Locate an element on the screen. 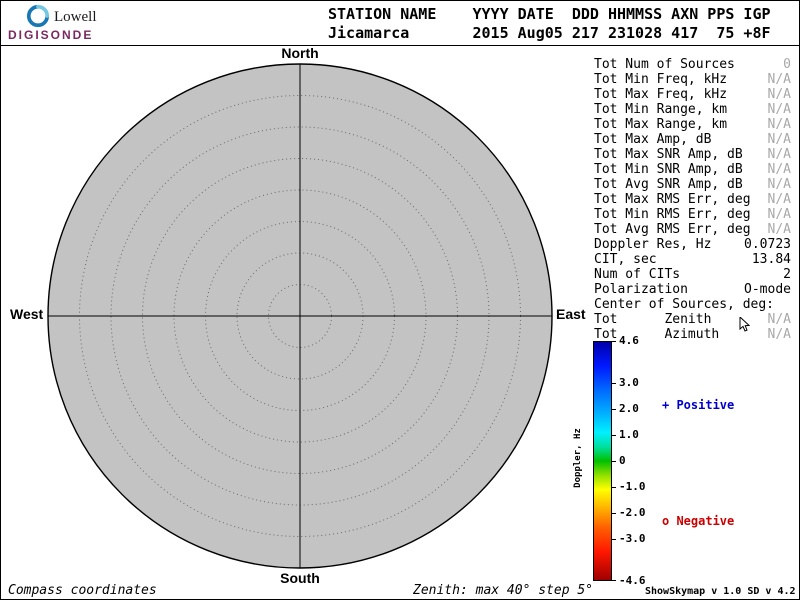 This screenshot has height=600, width=800. compass-label-west: West is located at coordinates (27, 314).